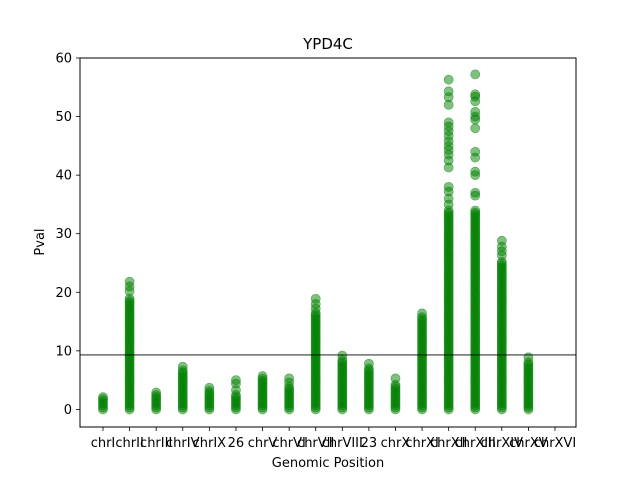 This screenshot has width=640, height=480. I want to click on y-tick-label: 10, so click(63, 351).